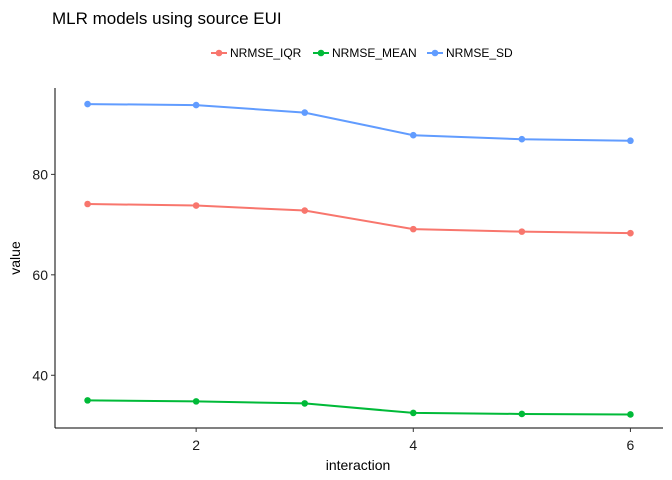 The height and width of the screenshot is (480, 672). Describe the element at coordinates (40, 275) in the screenshot. I see `y-tick-label: 60` at that location.